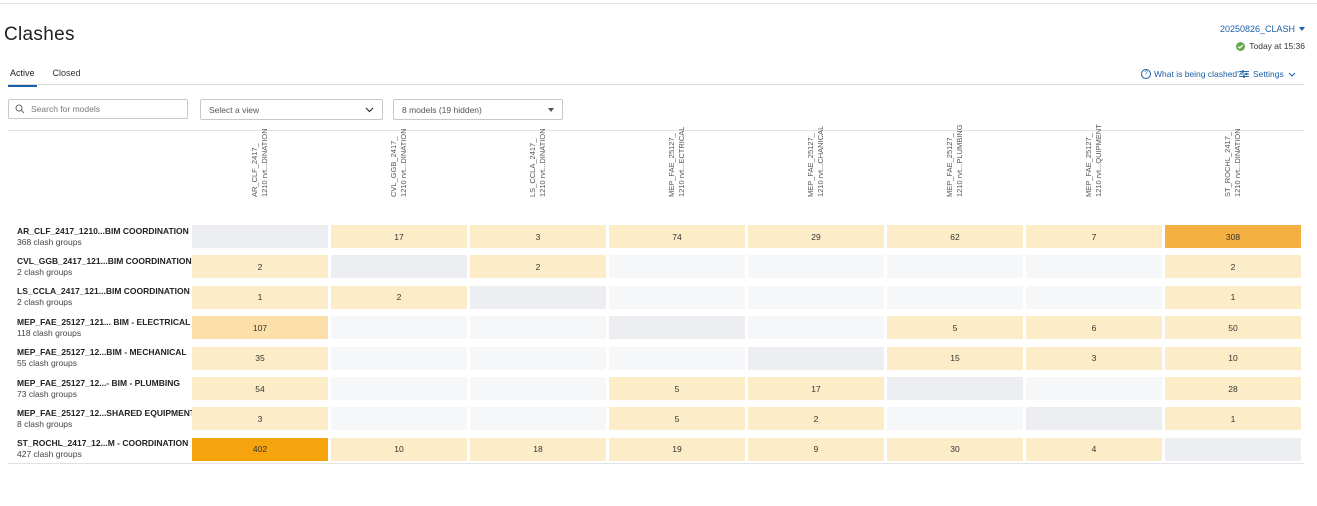 The image size is (1317, 506). Describe the element at coordinates (260, 449) in the screenshot. I see `matrix-cell: 402` at that location.